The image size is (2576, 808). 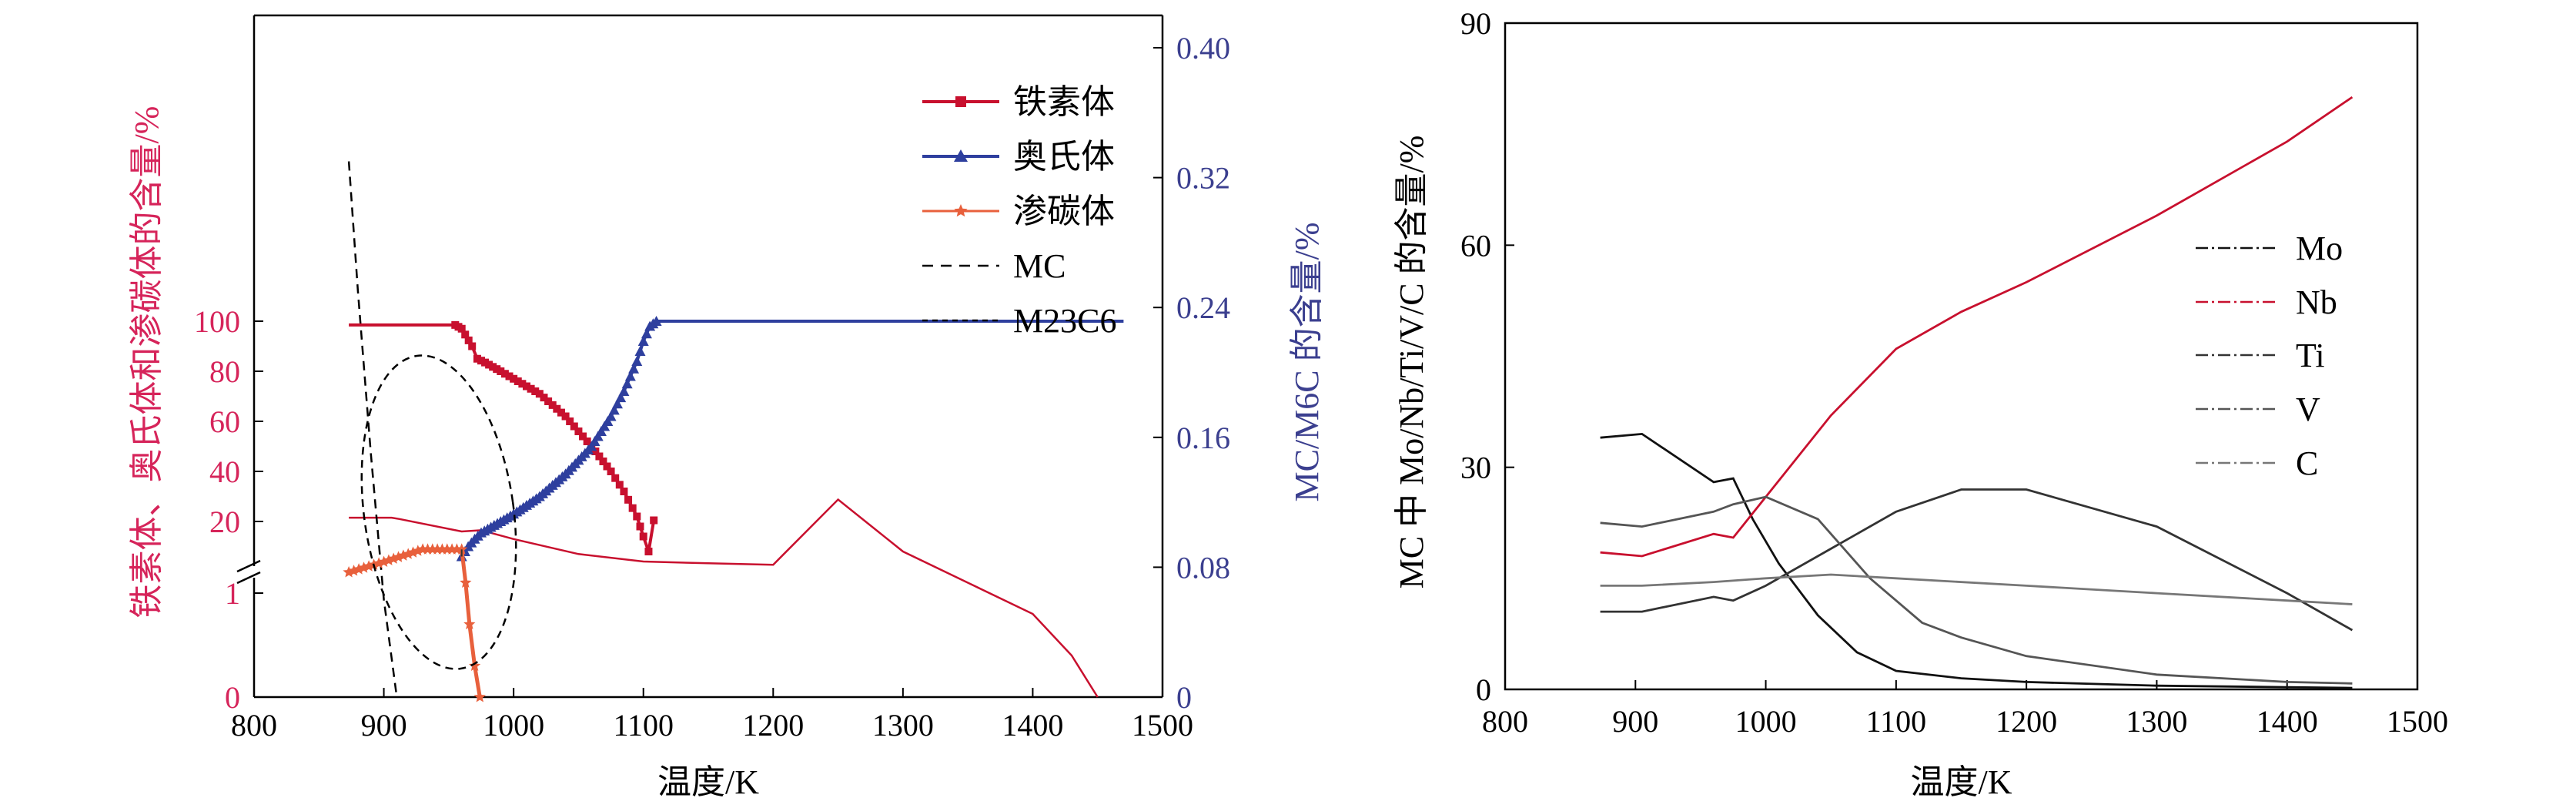 What do you see at coordinates (961, 210) in the screenshot?
I see `legend-cementite-marker` at bounding box center [961, 210].